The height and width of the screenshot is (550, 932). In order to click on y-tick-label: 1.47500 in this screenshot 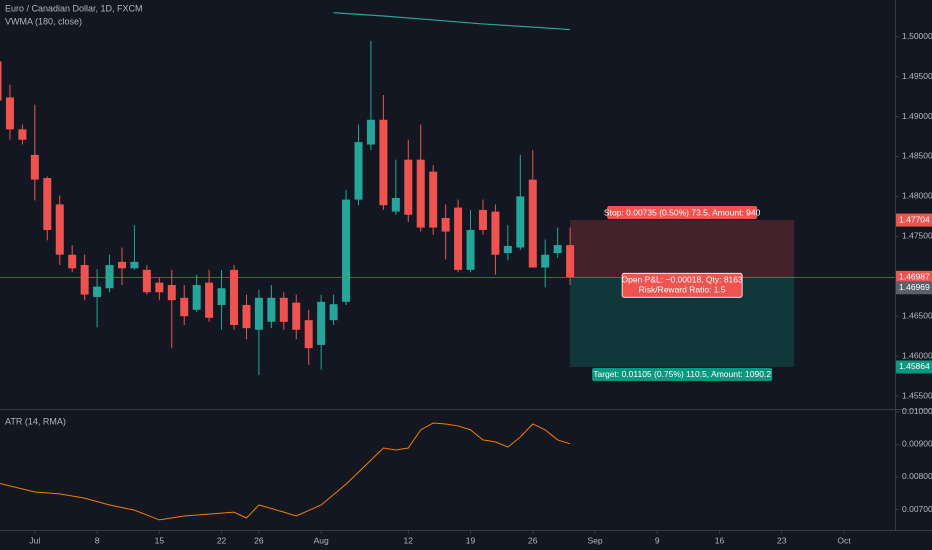, I will do `click(917, 236)`.